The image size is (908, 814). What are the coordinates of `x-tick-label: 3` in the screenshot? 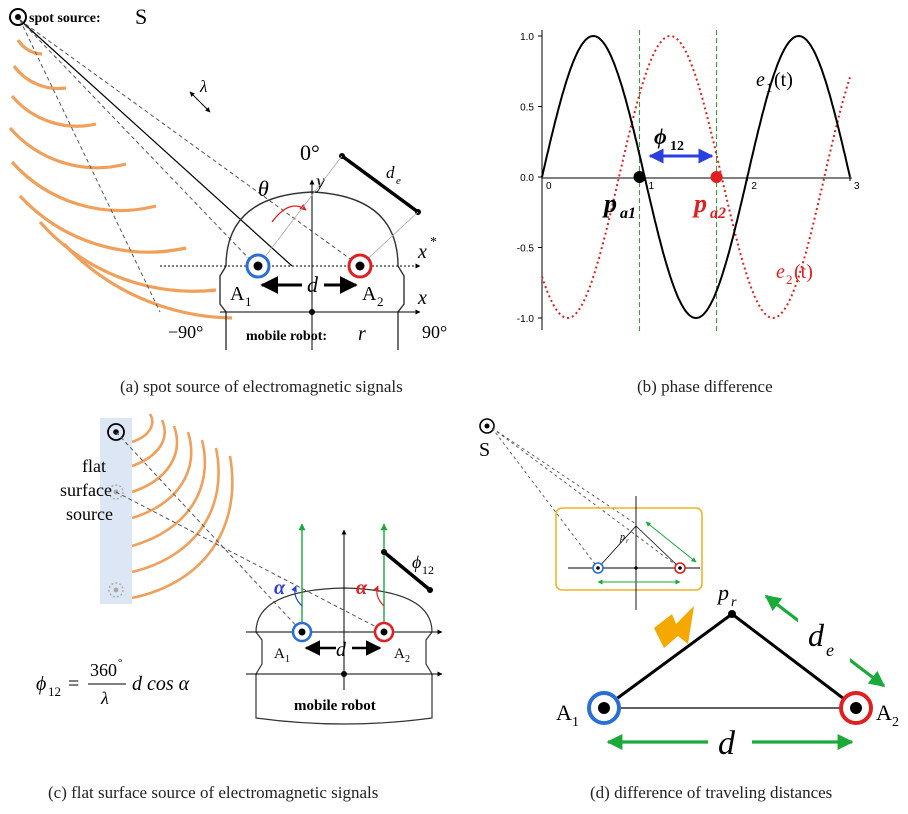 It's located at (857, 186).